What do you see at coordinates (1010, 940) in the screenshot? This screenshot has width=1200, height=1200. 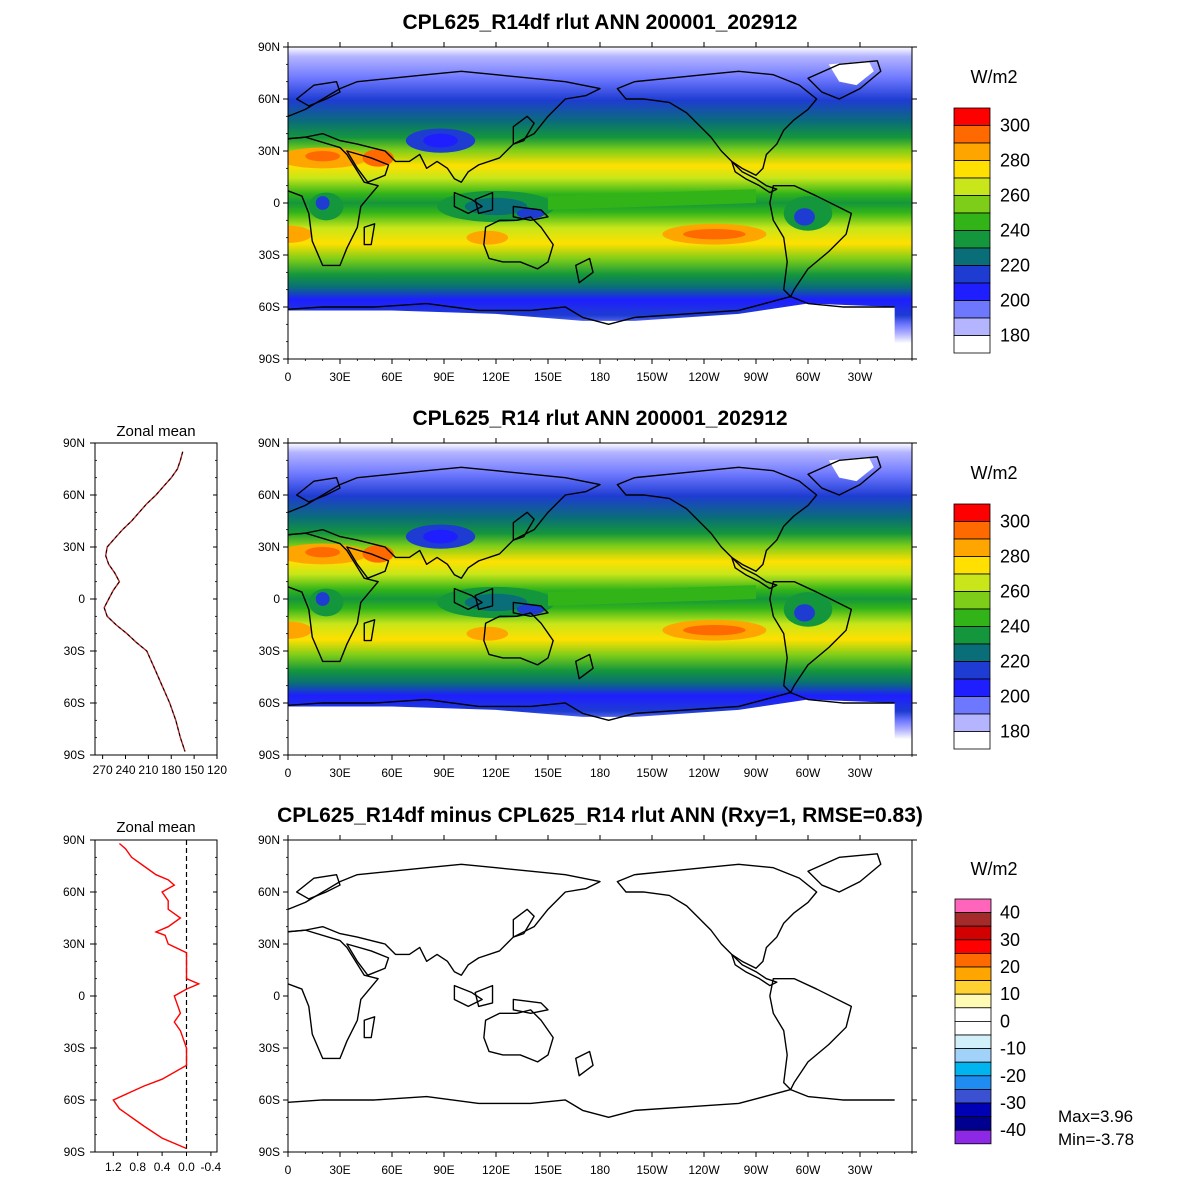 I see `colorbar-label: 30` at bounding box center [1010, 940].